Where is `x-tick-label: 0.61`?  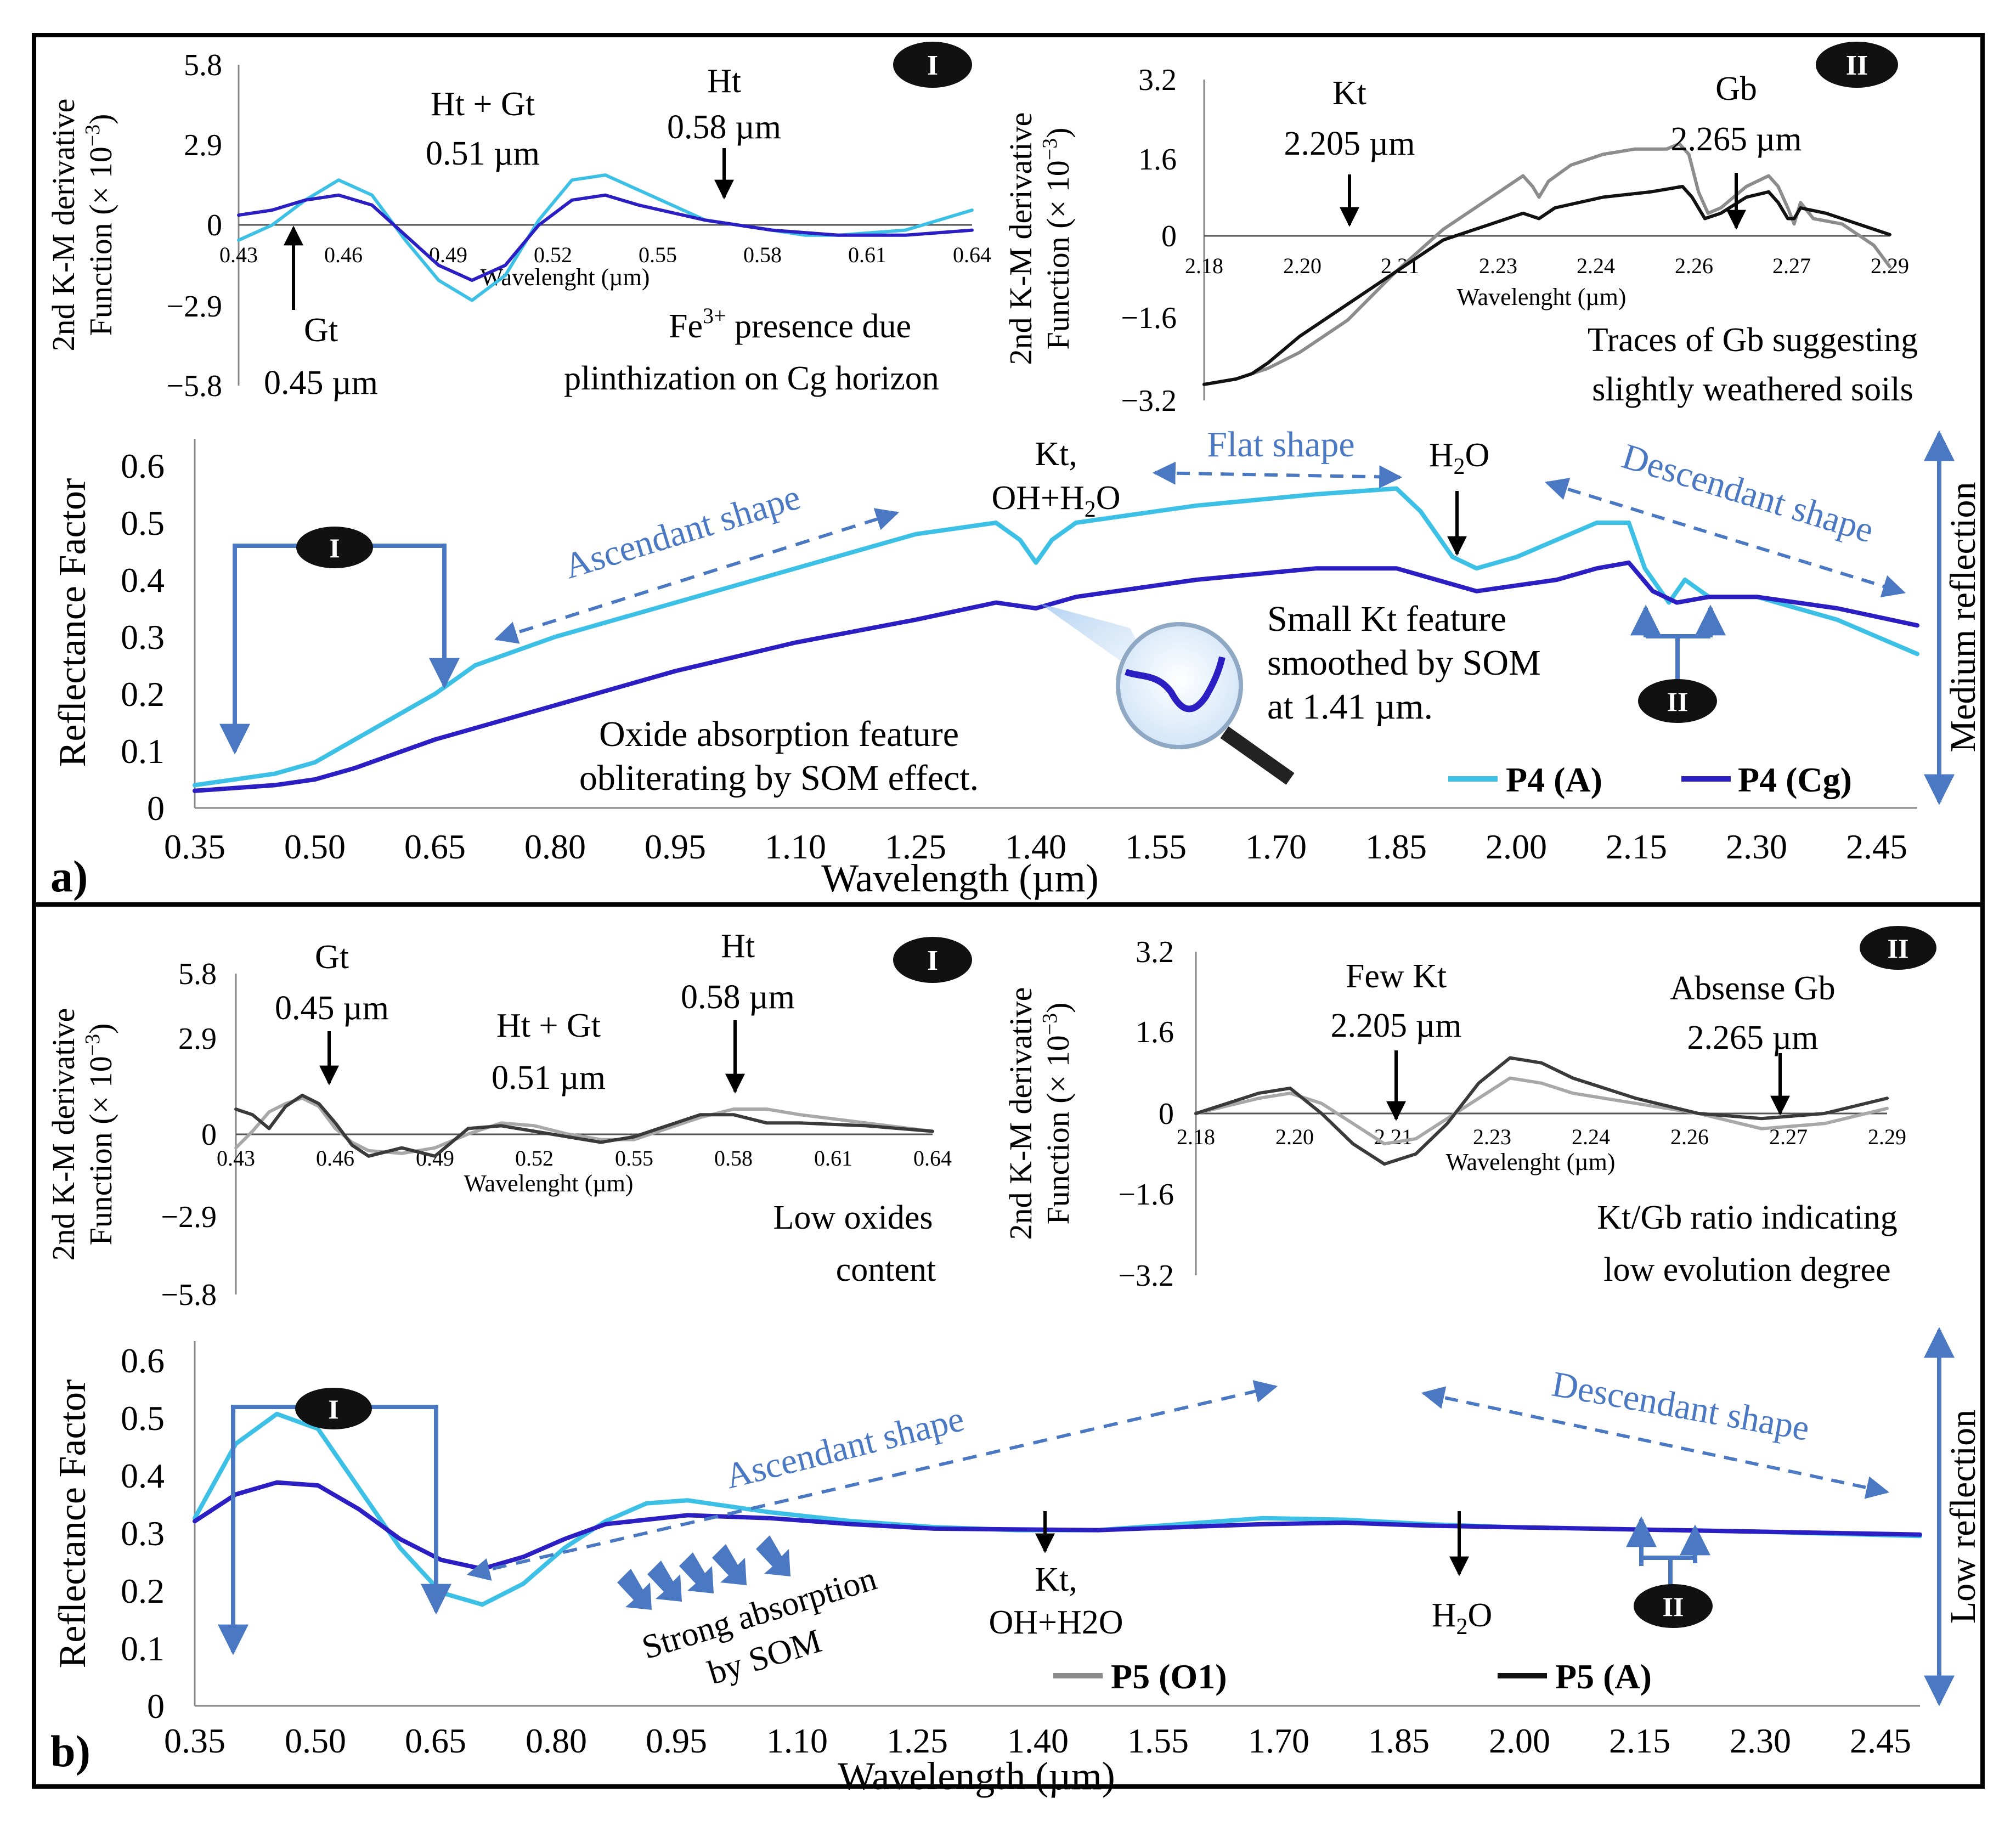
x-tick-label: 0.61 is located at coordinates (867, 255).